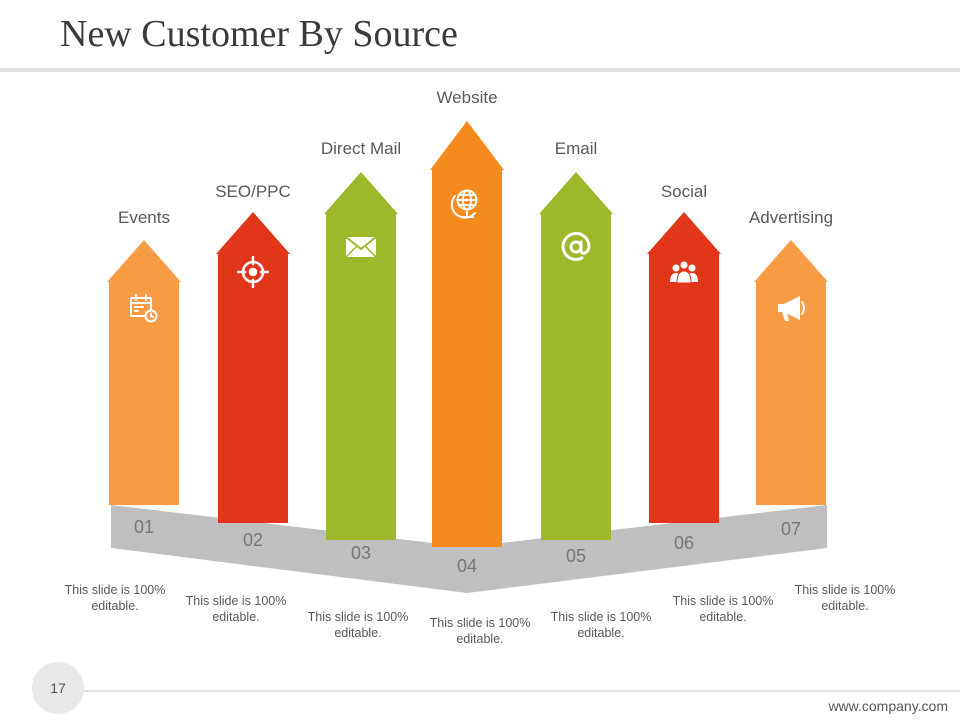 The image size is (960, 720). What do you see at coordinates (888, 706) in the screenshot?
I see `footer-url: www.company.com` at bounding box center [888, 706].